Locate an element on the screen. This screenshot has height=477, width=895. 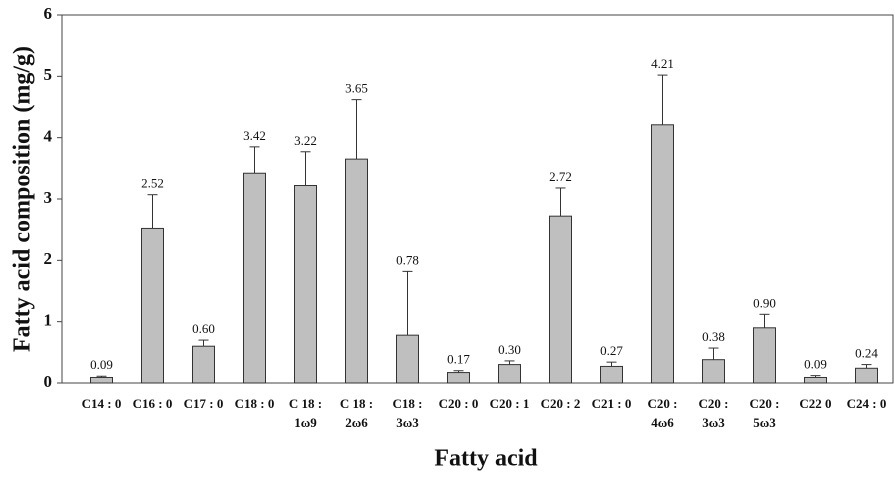
x-tick-label: 5ω3 is located at coordinates (764, 422).